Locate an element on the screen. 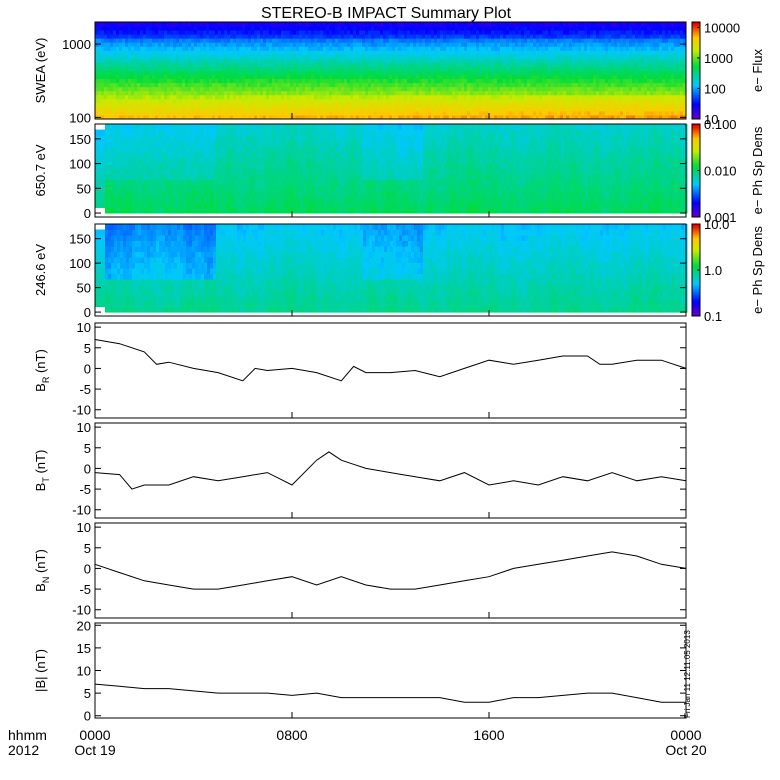  plot-title: STEREO-B IMPACT Summary Plot is located at coordinates (386, 13).